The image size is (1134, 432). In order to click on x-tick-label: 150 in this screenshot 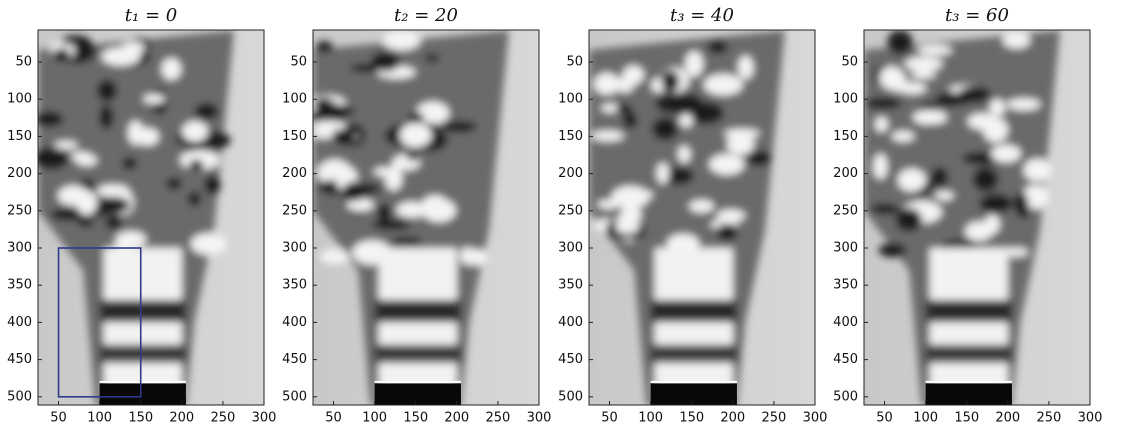, I will do `click(140, 418)`.